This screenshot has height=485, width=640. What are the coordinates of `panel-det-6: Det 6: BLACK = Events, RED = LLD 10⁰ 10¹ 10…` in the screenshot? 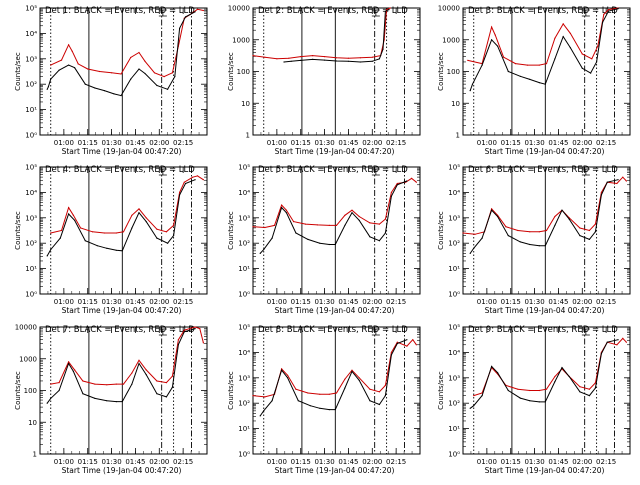 It's located at (534, 239).